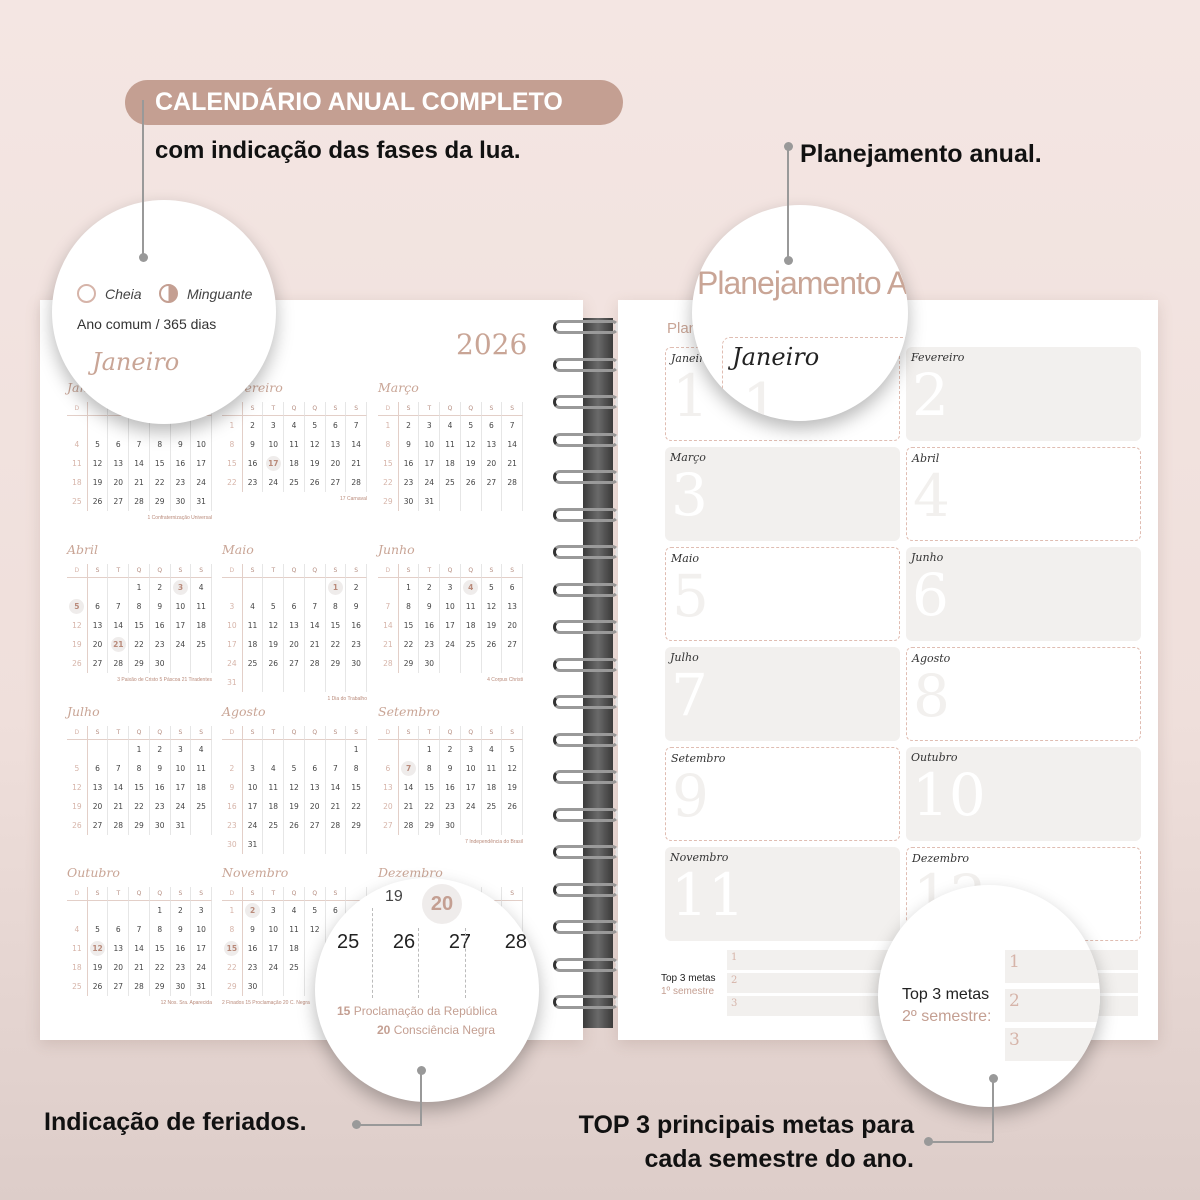  Describe the element at coordinates (1023, 594) in the screenshot. I see `planner-month-box: Junho 6` at that location.